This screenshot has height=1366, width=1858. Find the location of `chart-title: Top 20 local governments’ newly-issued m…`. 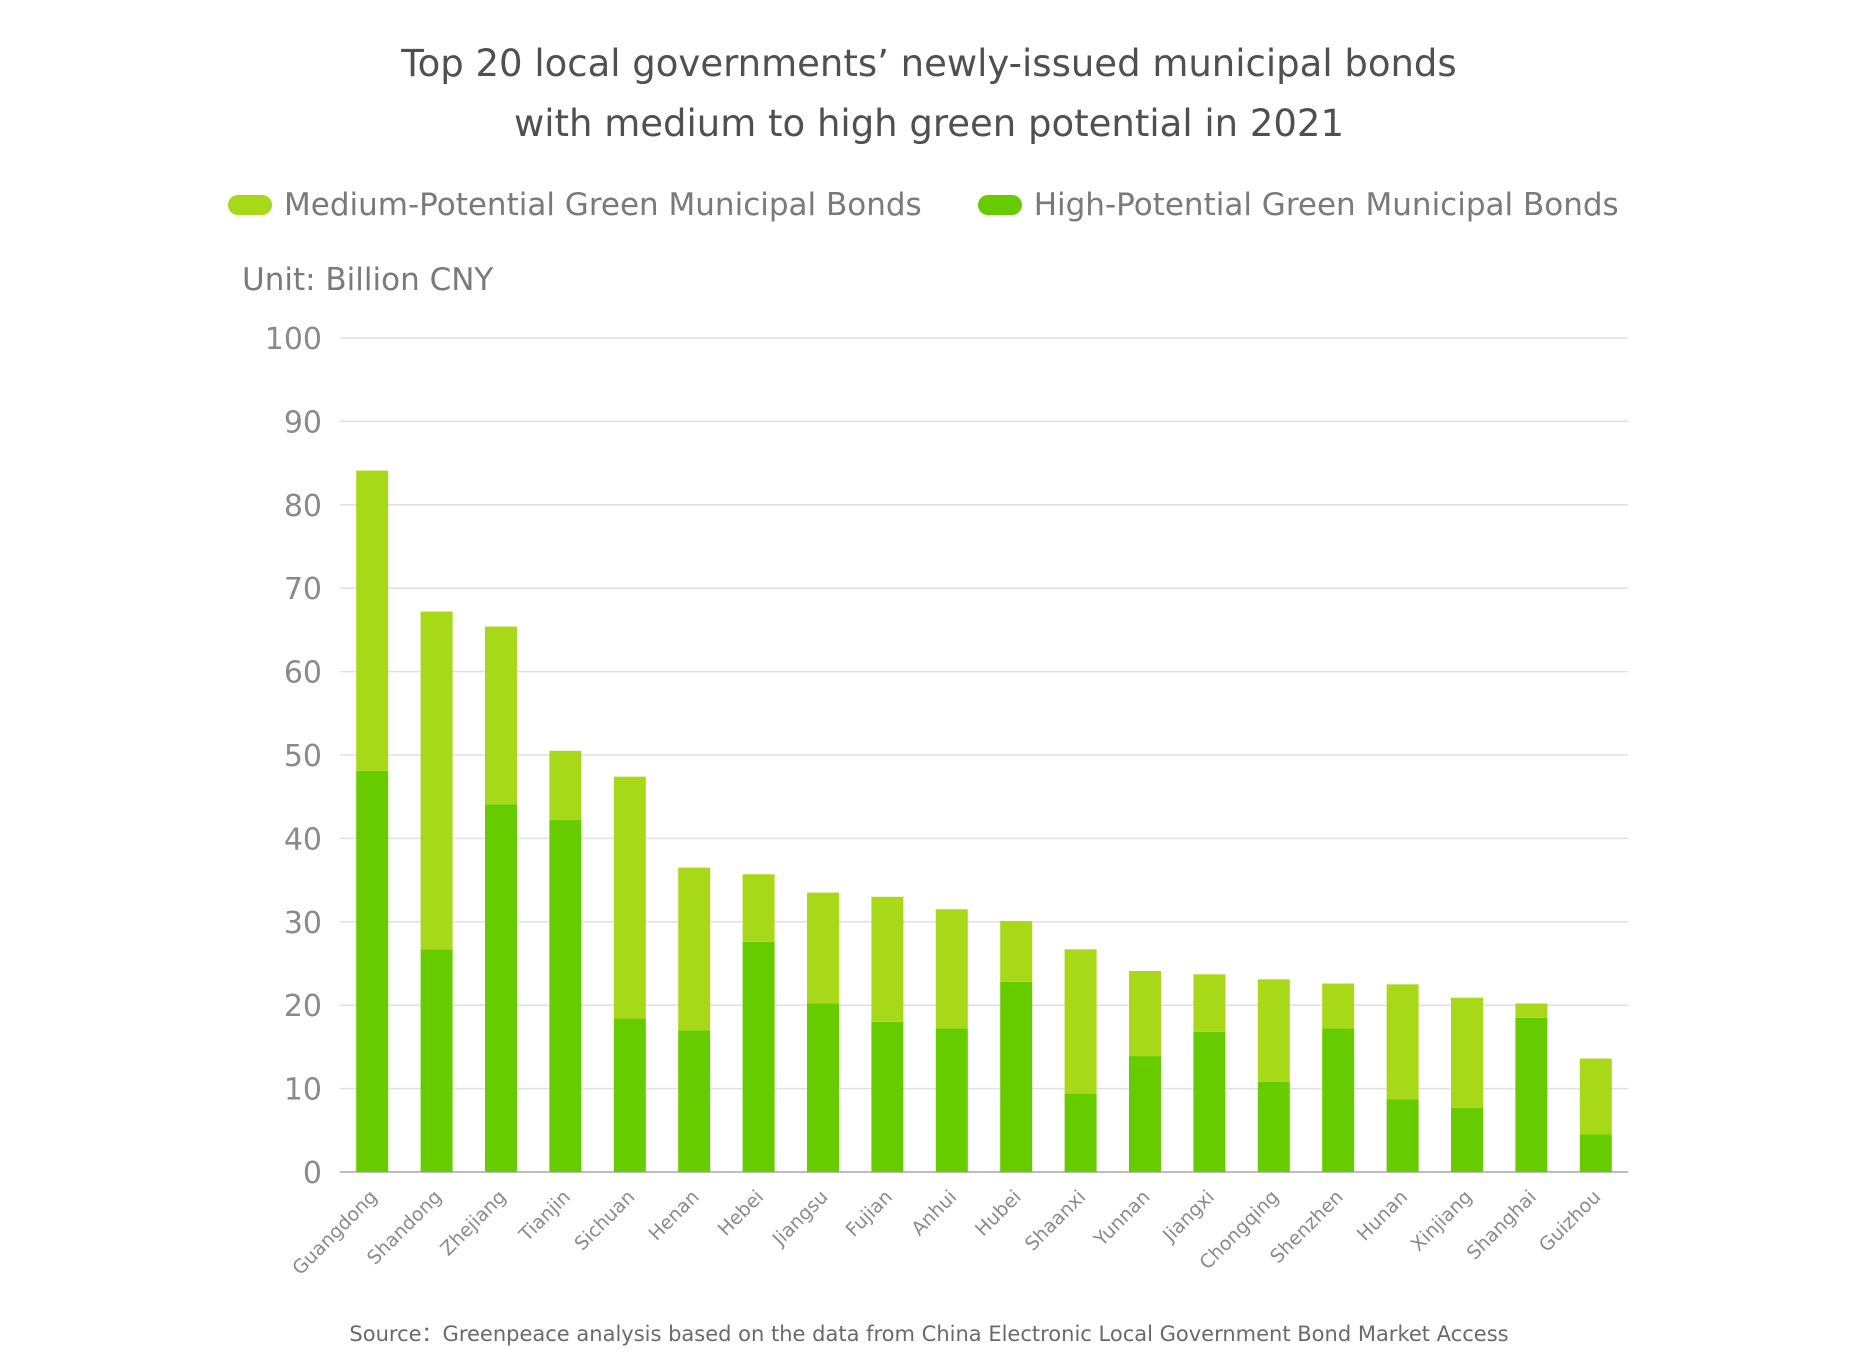

chart-title: Top 20 local governments’ newly-issued m… is located at coordinates (929, 94).